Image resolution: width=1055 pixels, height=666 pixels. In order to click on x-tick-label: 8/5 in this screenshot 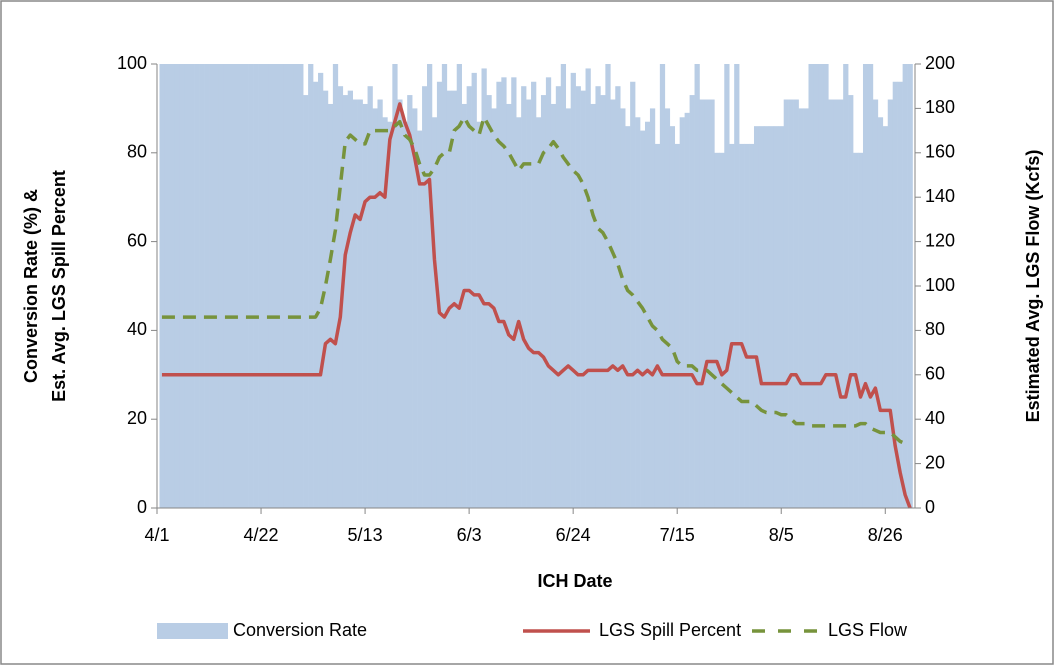, I will do `click(781, 535)`.